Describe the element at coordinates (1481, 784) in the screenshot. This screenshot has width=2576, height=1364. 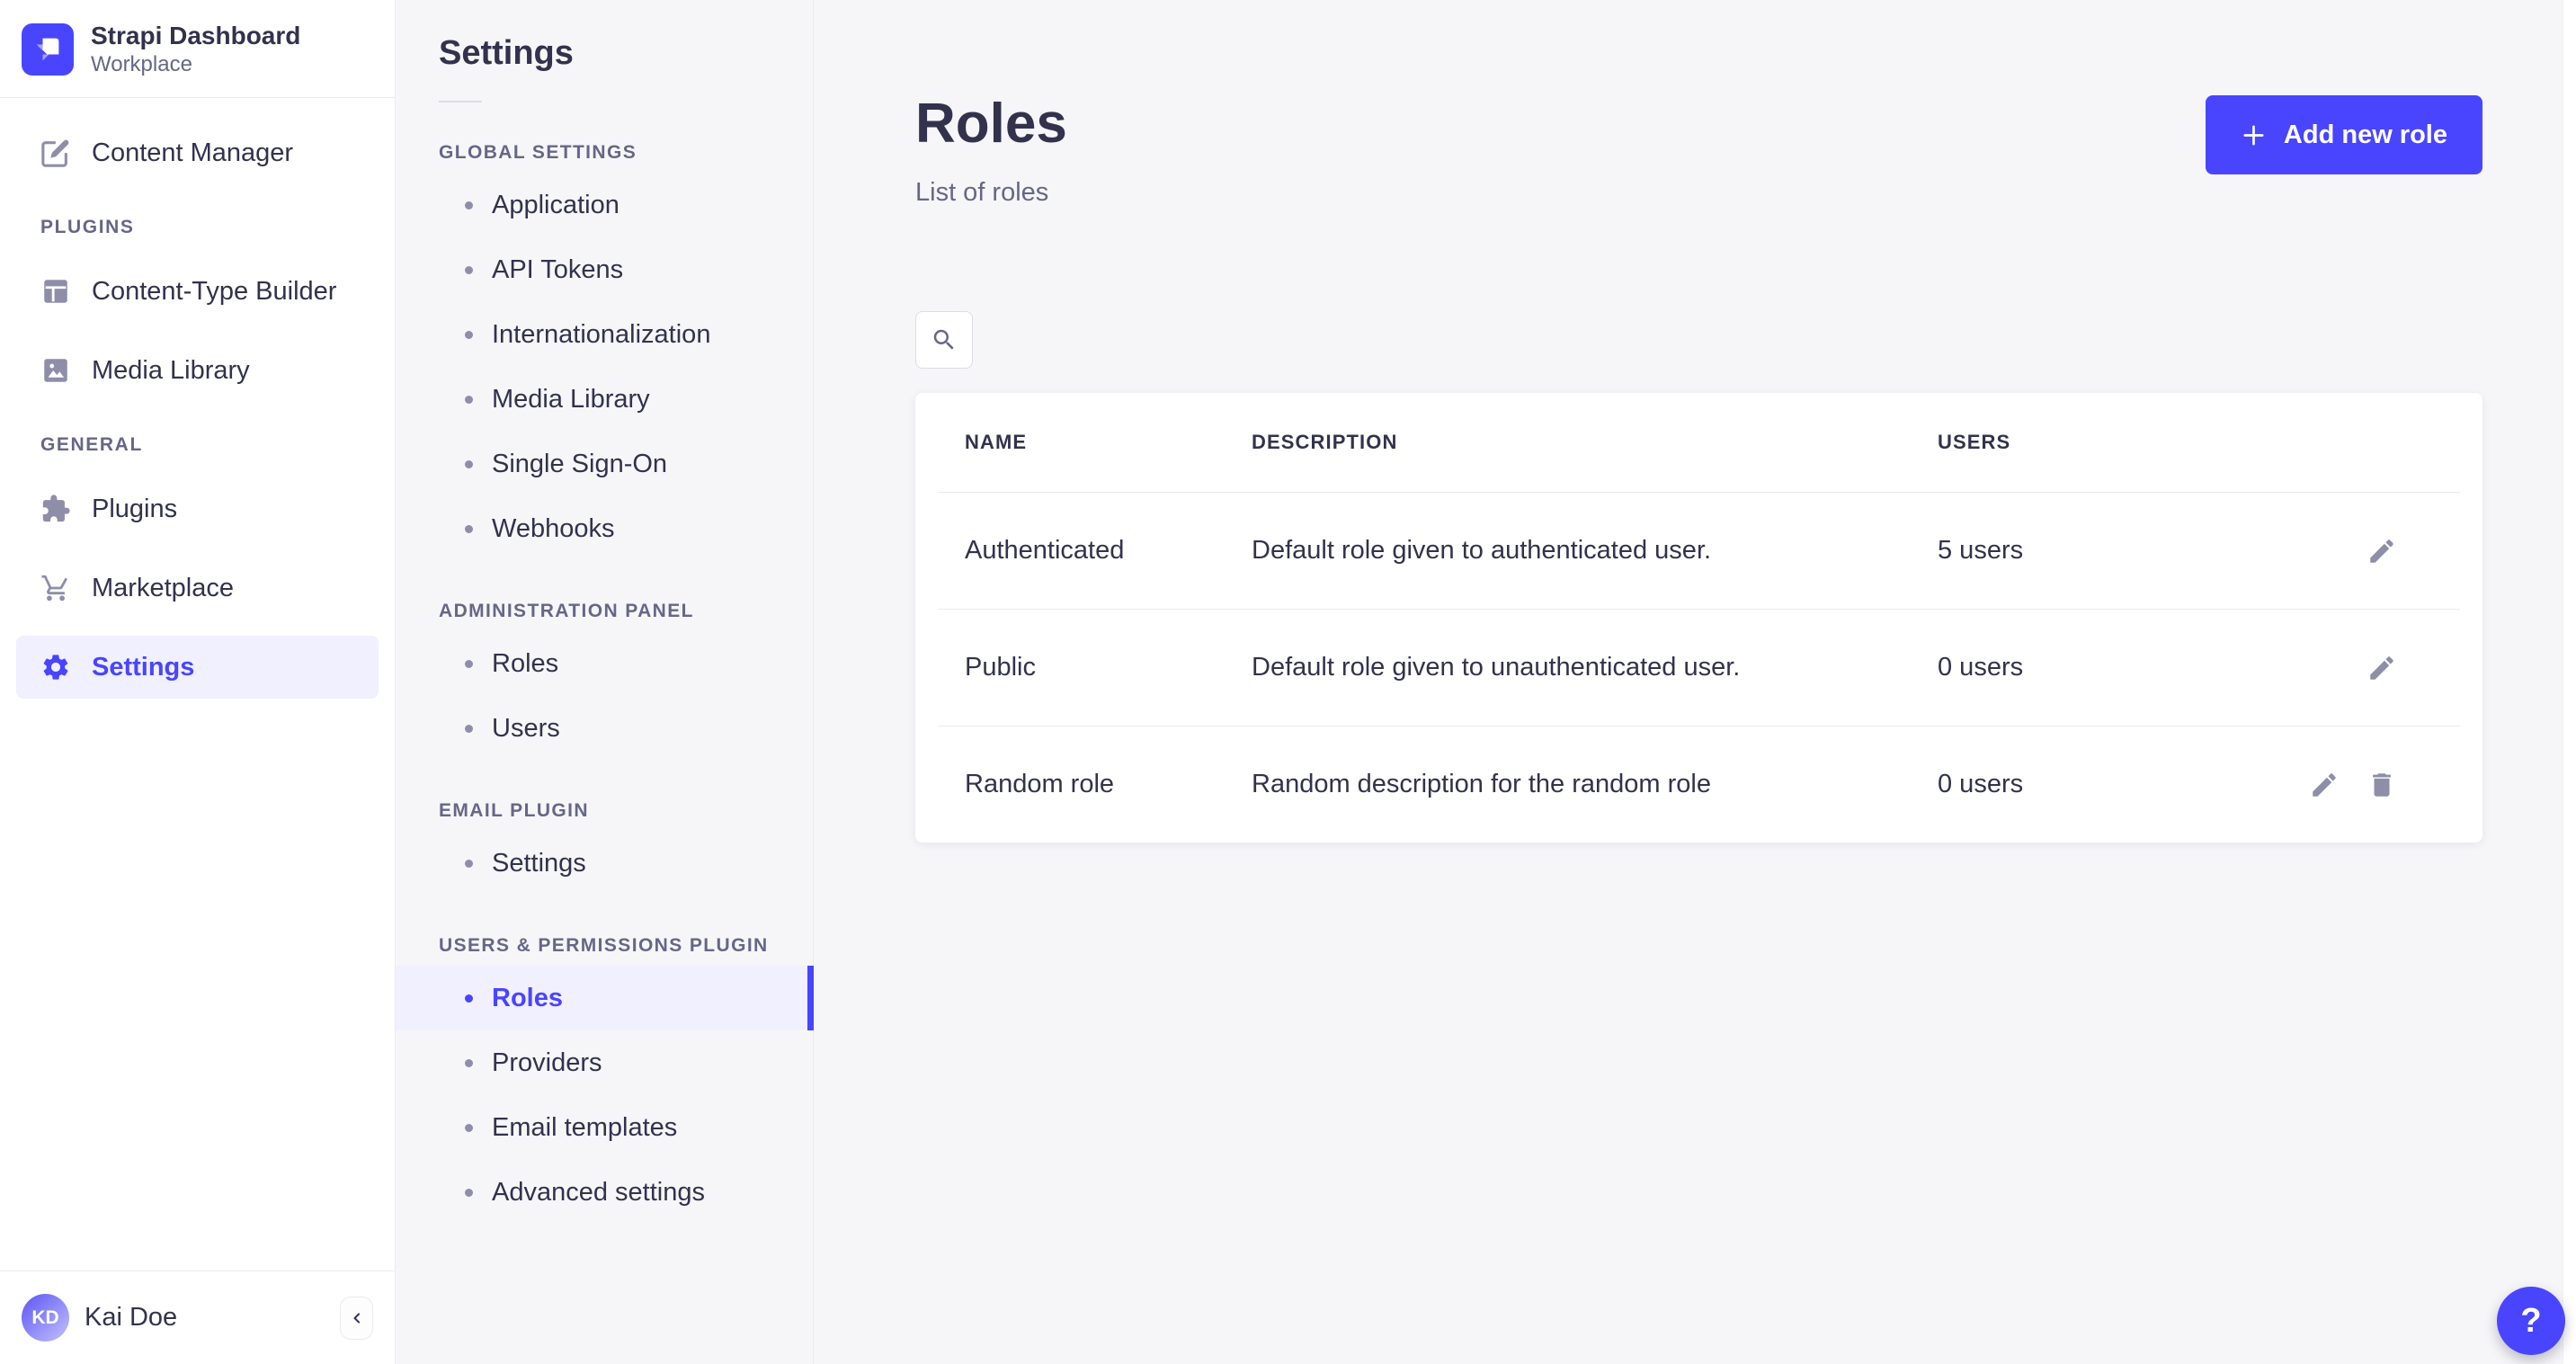
I see `role-description: Random description for the random role` at that location.